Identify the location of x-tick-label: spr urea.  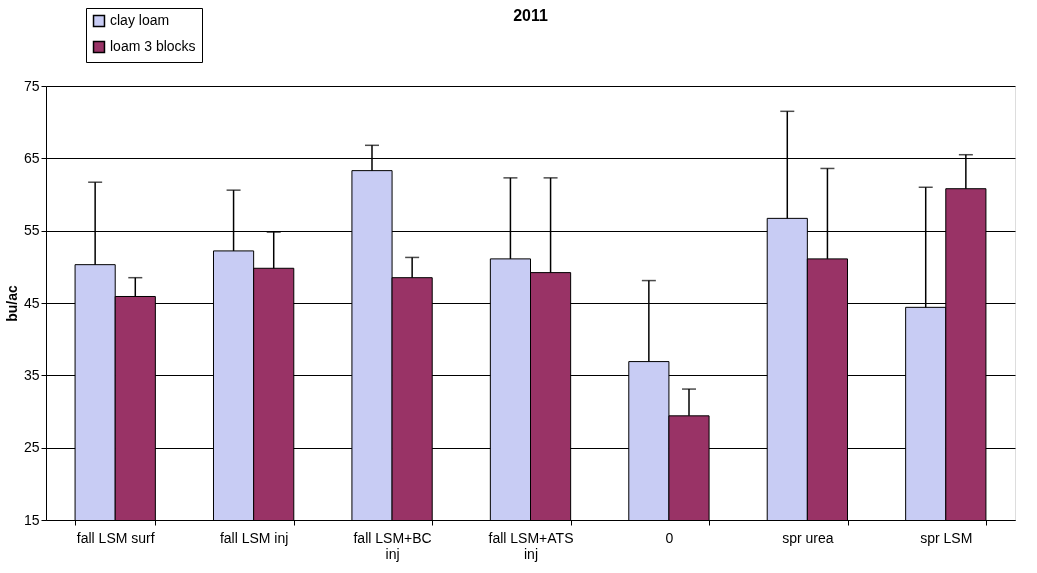
(808, 537).